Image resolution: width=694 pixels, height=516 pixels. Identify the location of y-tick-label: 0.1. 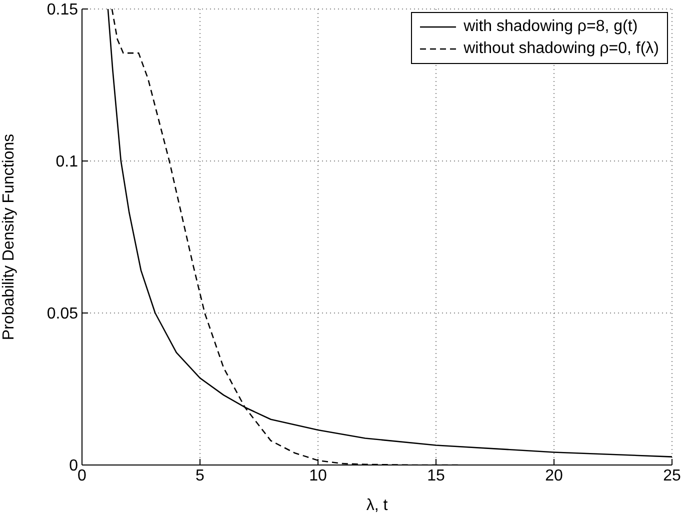
(67, 162).